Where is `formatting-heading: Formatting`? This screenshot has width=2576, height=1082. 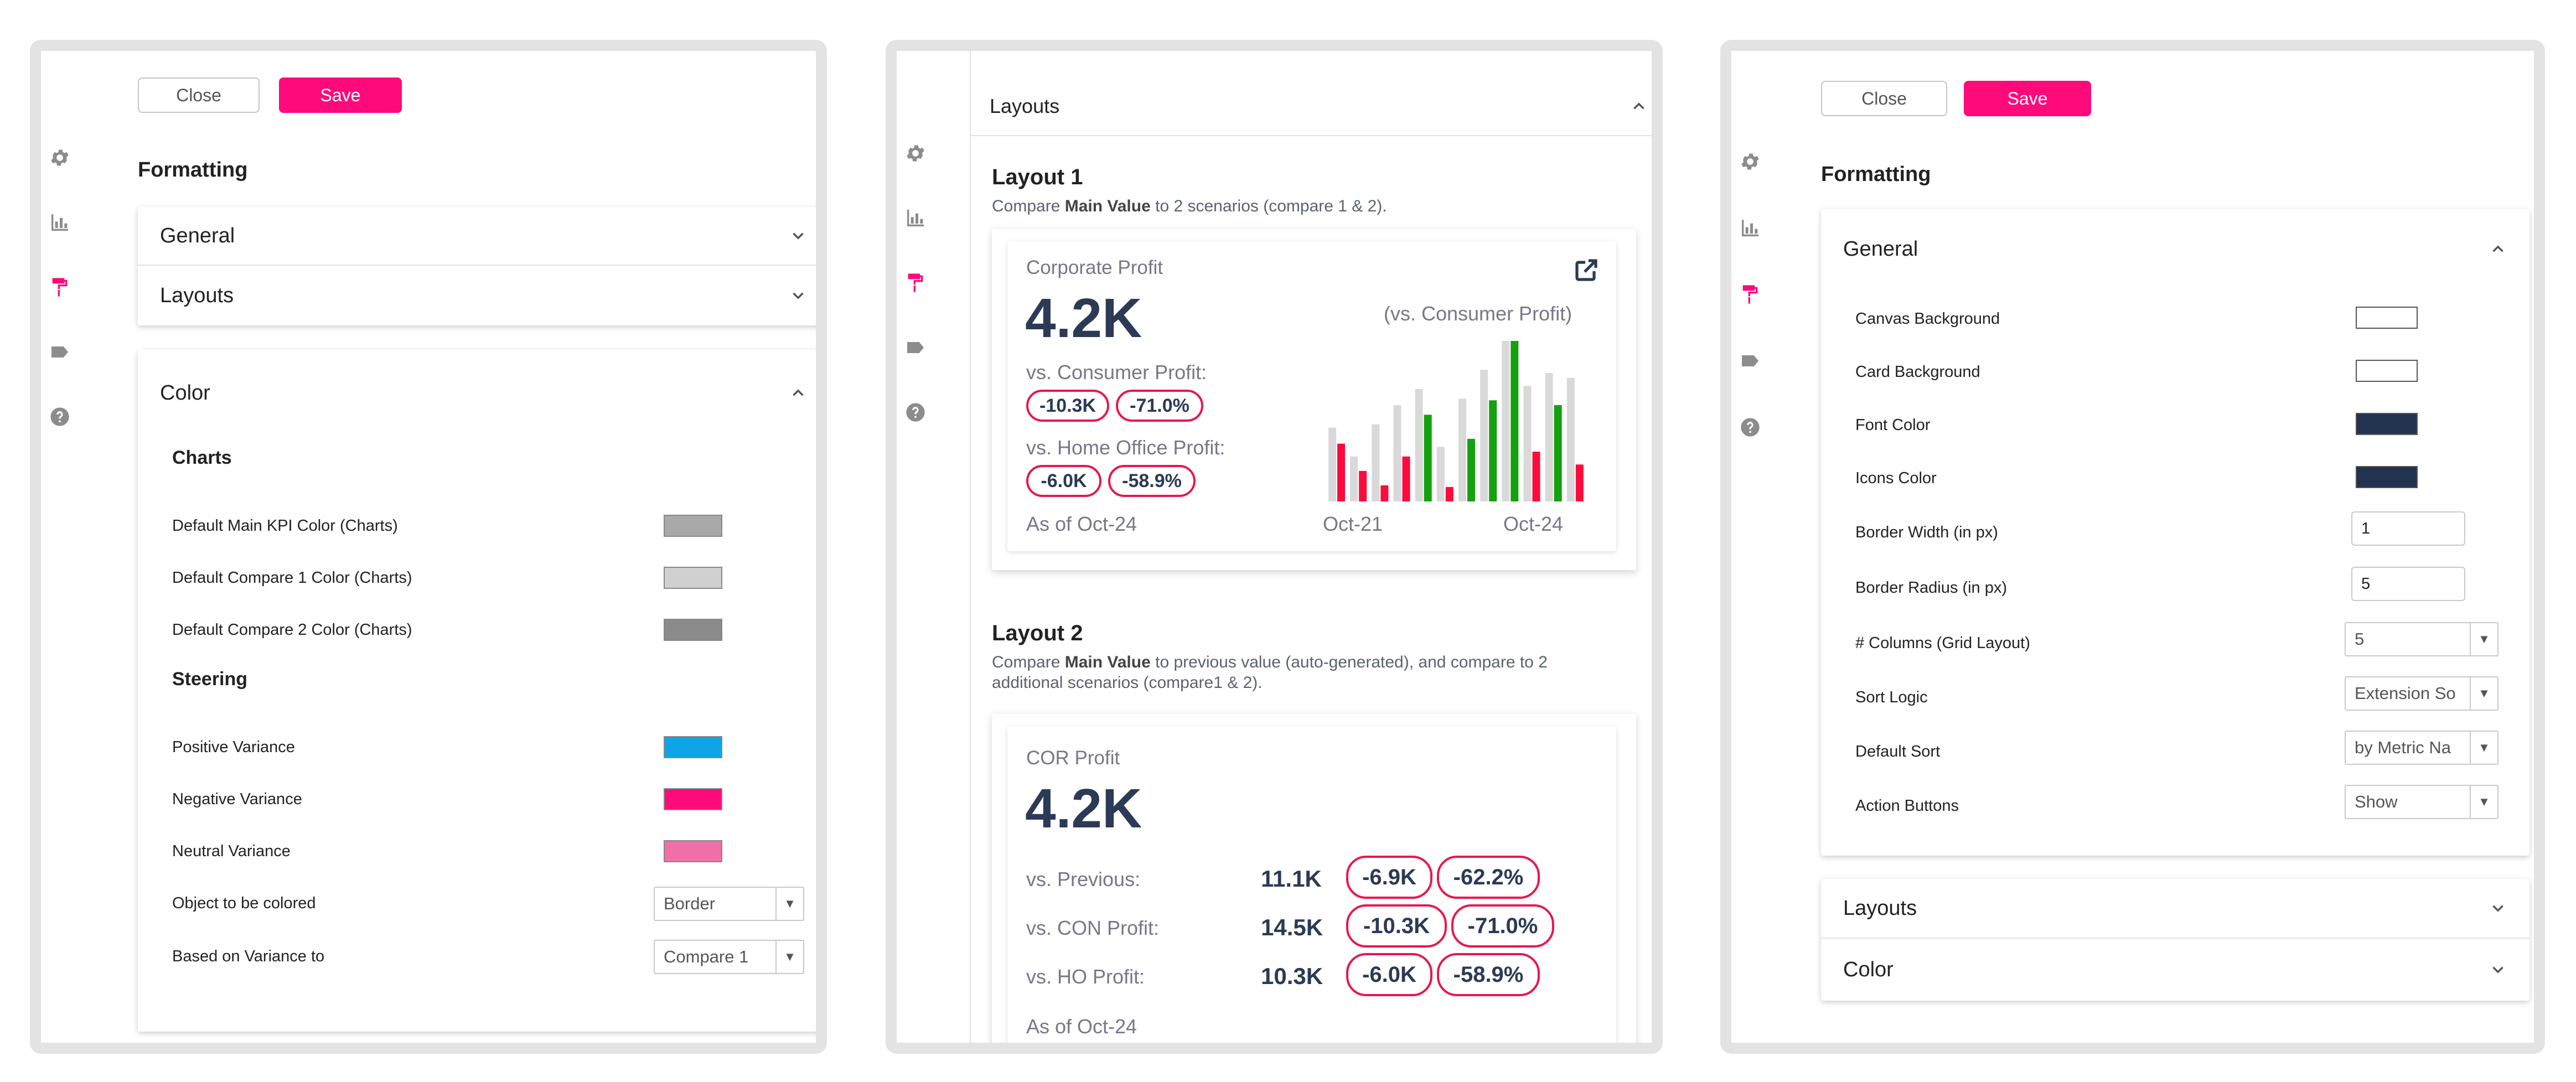 formatting-heading: Formatting is located at coordinates (1876, 175).